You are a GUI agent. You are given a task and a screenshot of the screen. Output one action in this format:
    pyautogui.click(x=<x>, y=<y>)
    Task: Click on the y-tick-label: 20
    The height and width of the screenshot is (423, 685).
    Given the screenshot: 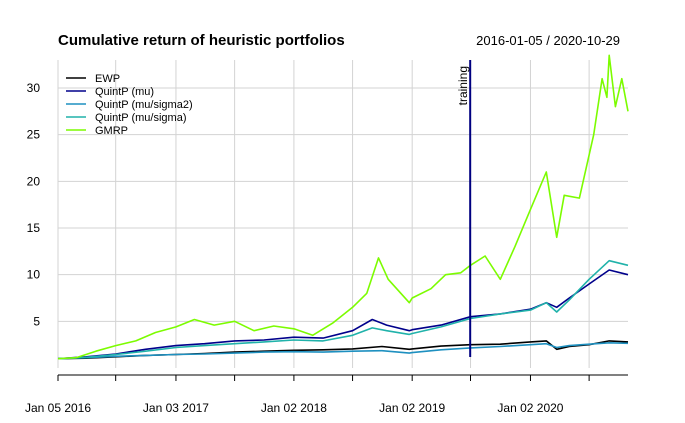 What is the action you would take?
    pyautogui.click(x=34, y=181)
    